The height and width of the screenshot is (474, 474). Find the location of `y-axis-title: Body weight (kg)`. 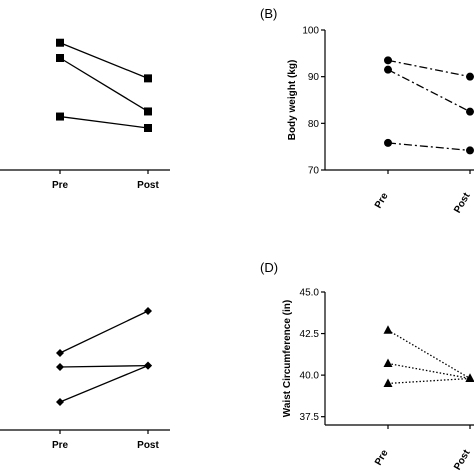

y-axis-title: Body weight (kg) is located at coordinates (292, 100).